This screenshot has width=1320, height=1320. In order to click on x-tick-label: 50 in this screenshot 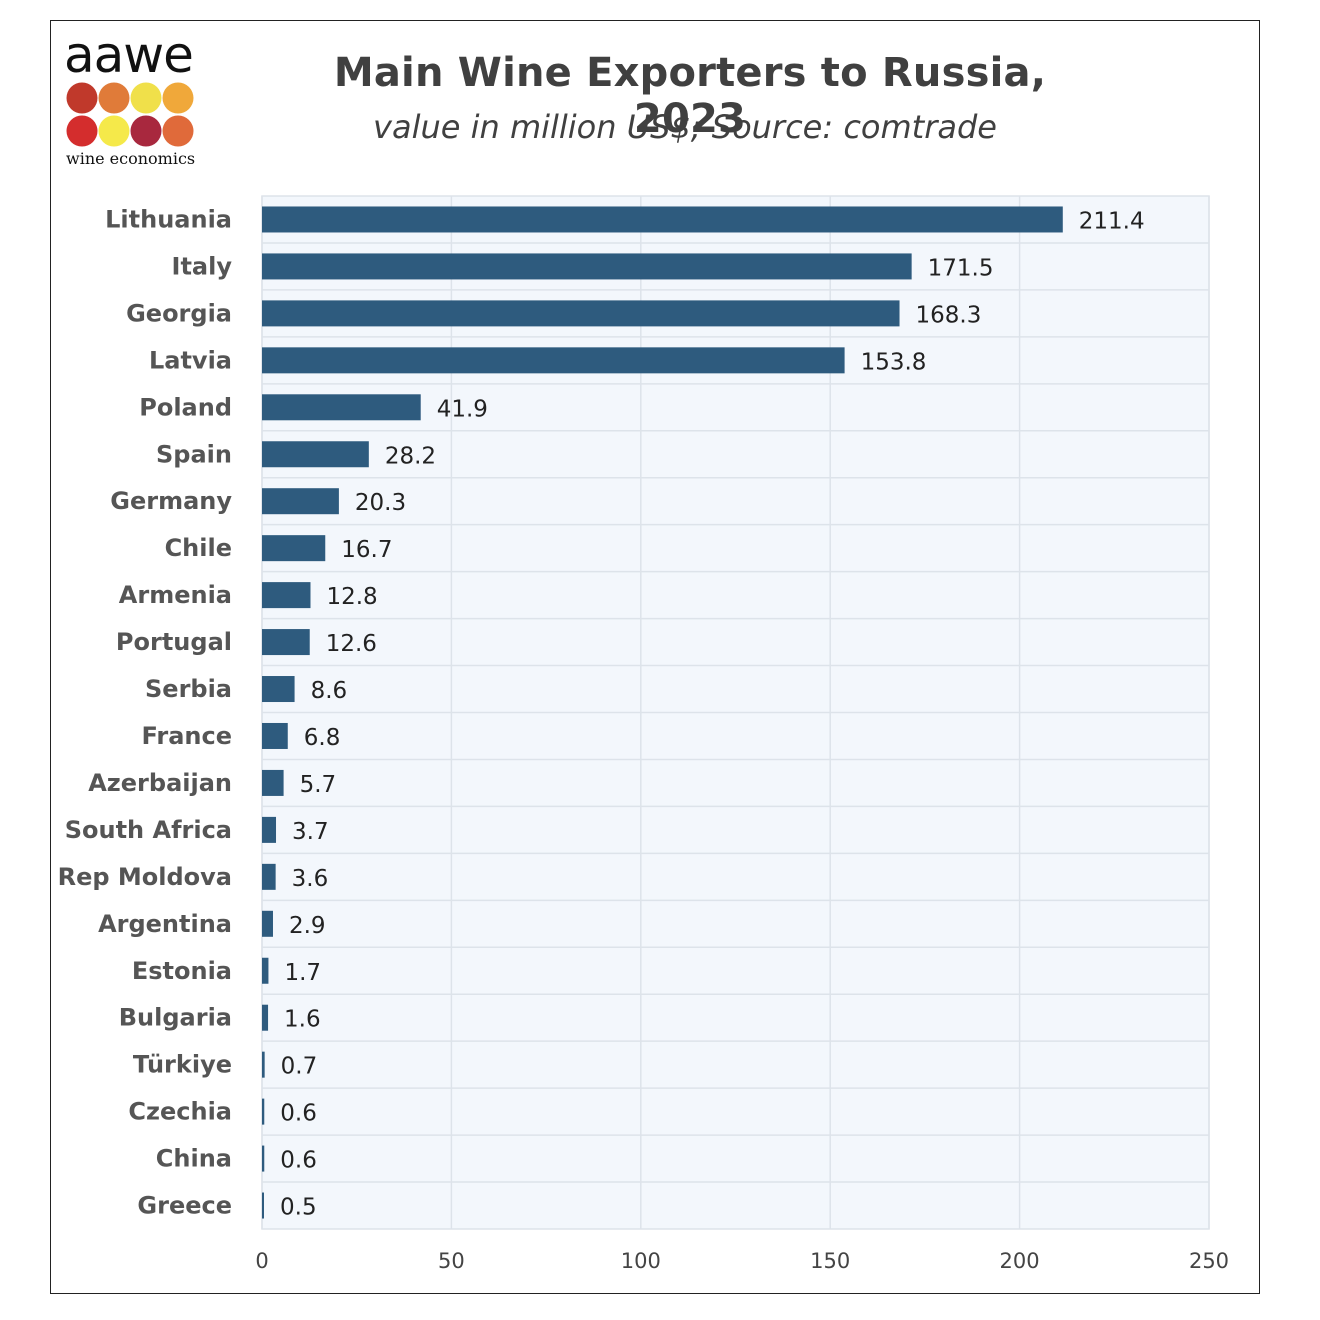, I will do `click(451, 1261)`.